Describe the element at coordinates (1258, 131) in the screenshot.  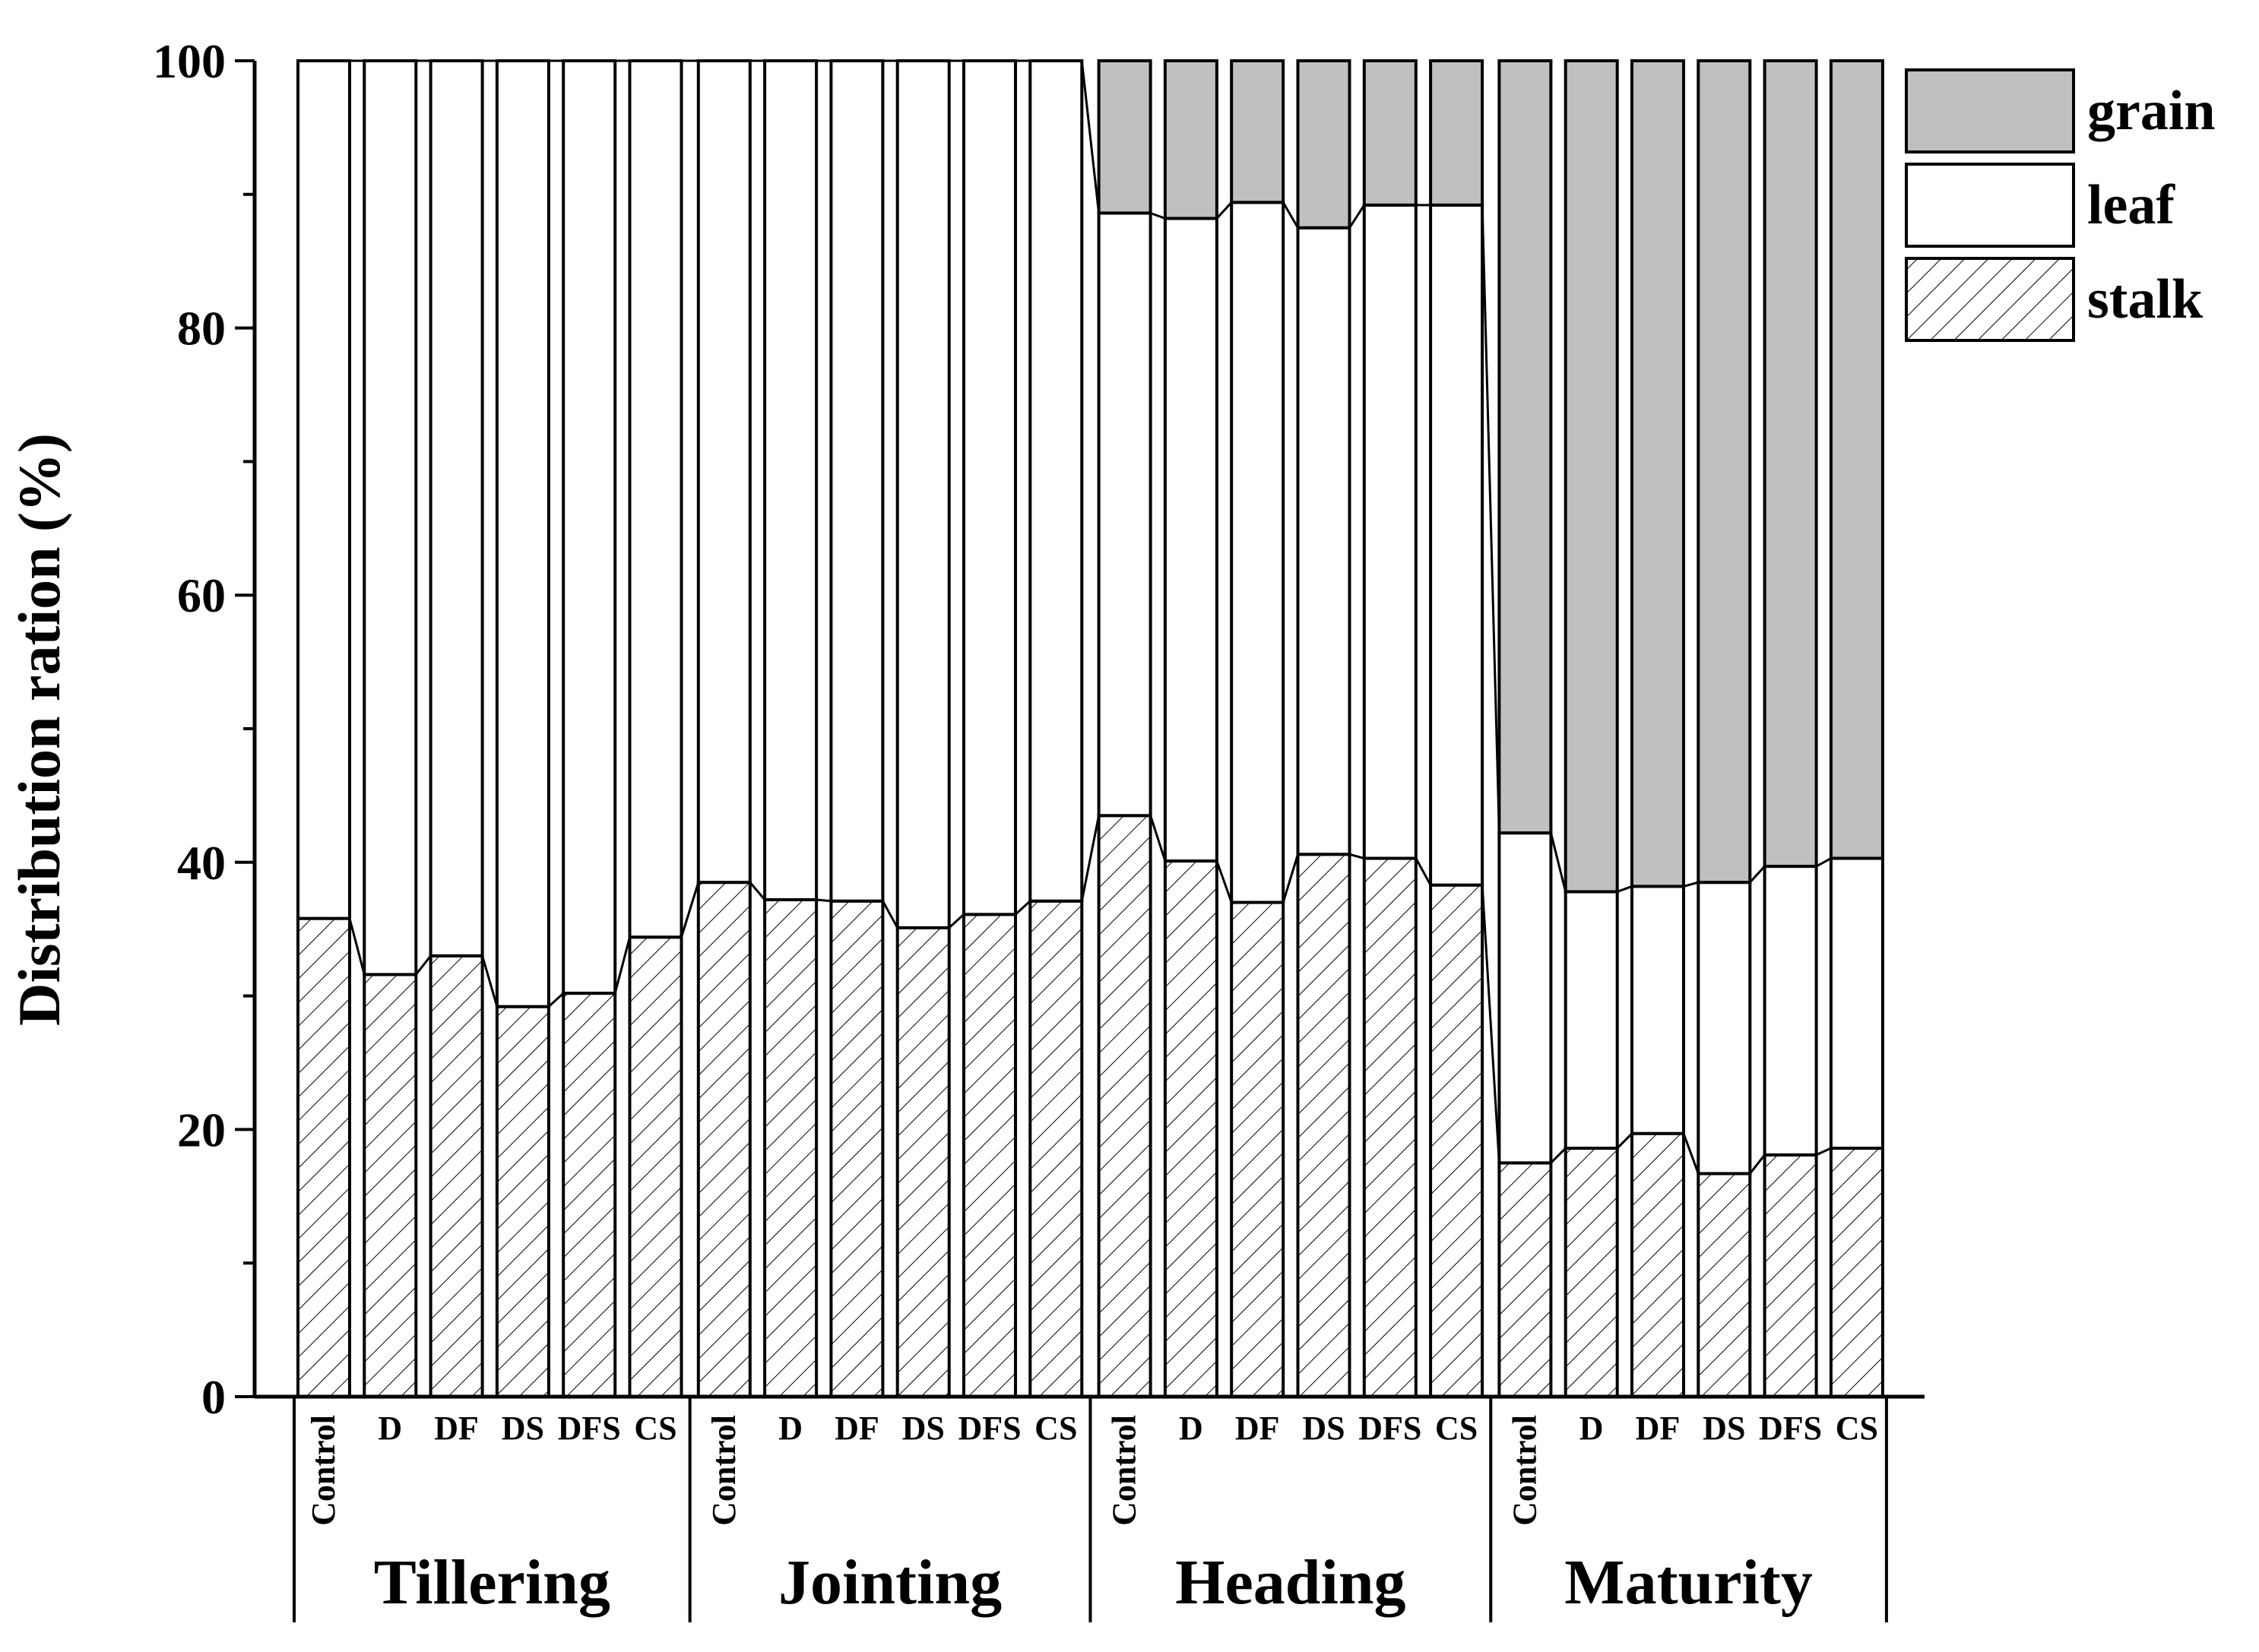
I see `bar-grain-heading-df` at that location.